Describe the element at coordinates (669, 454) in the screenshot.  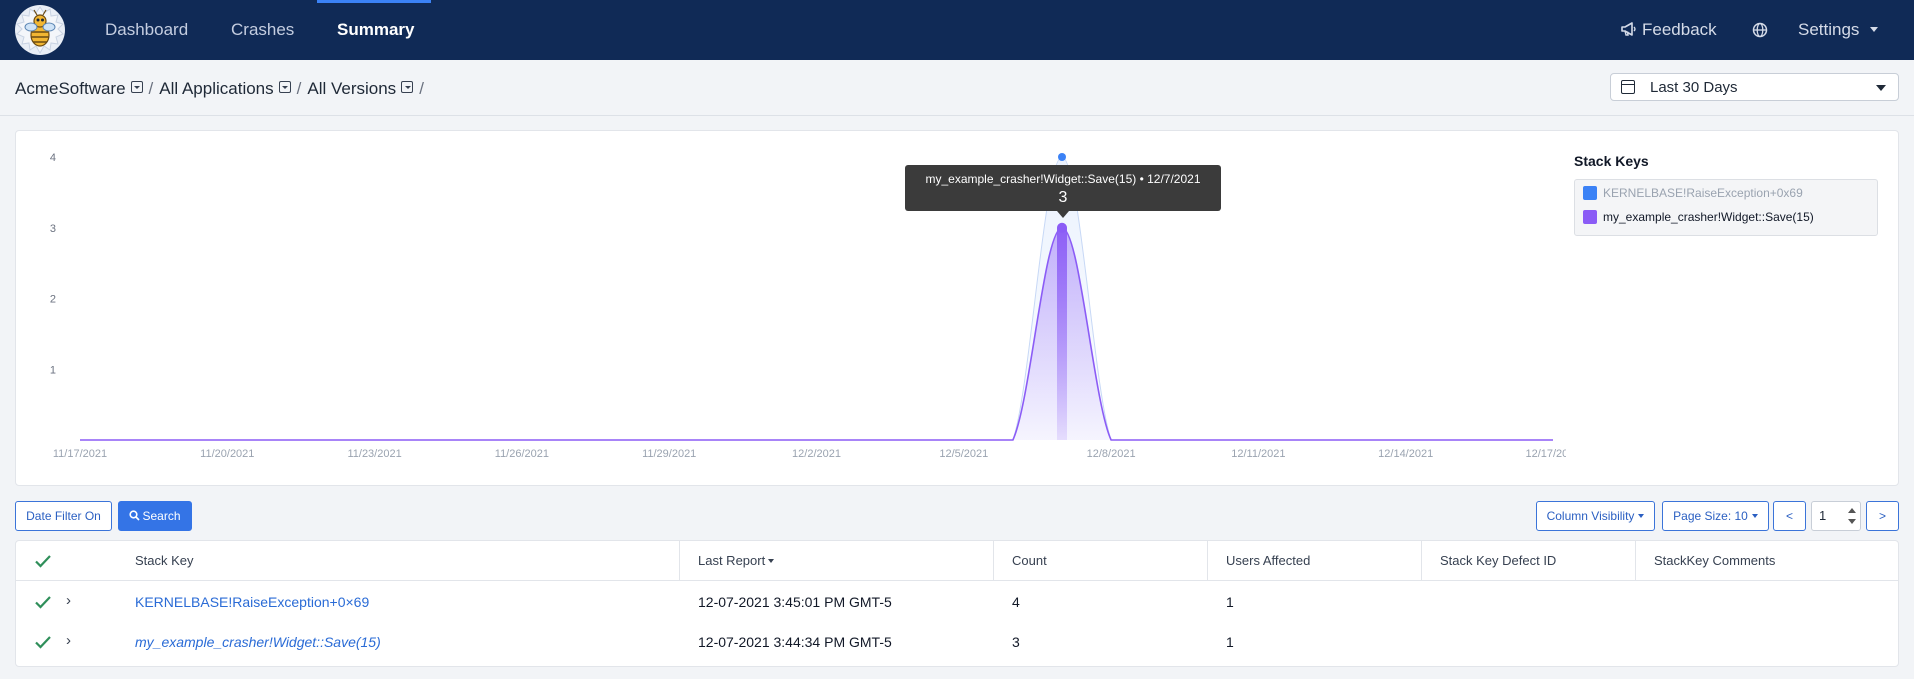
I see `x-tick-label: 11/29/2021` at that location.